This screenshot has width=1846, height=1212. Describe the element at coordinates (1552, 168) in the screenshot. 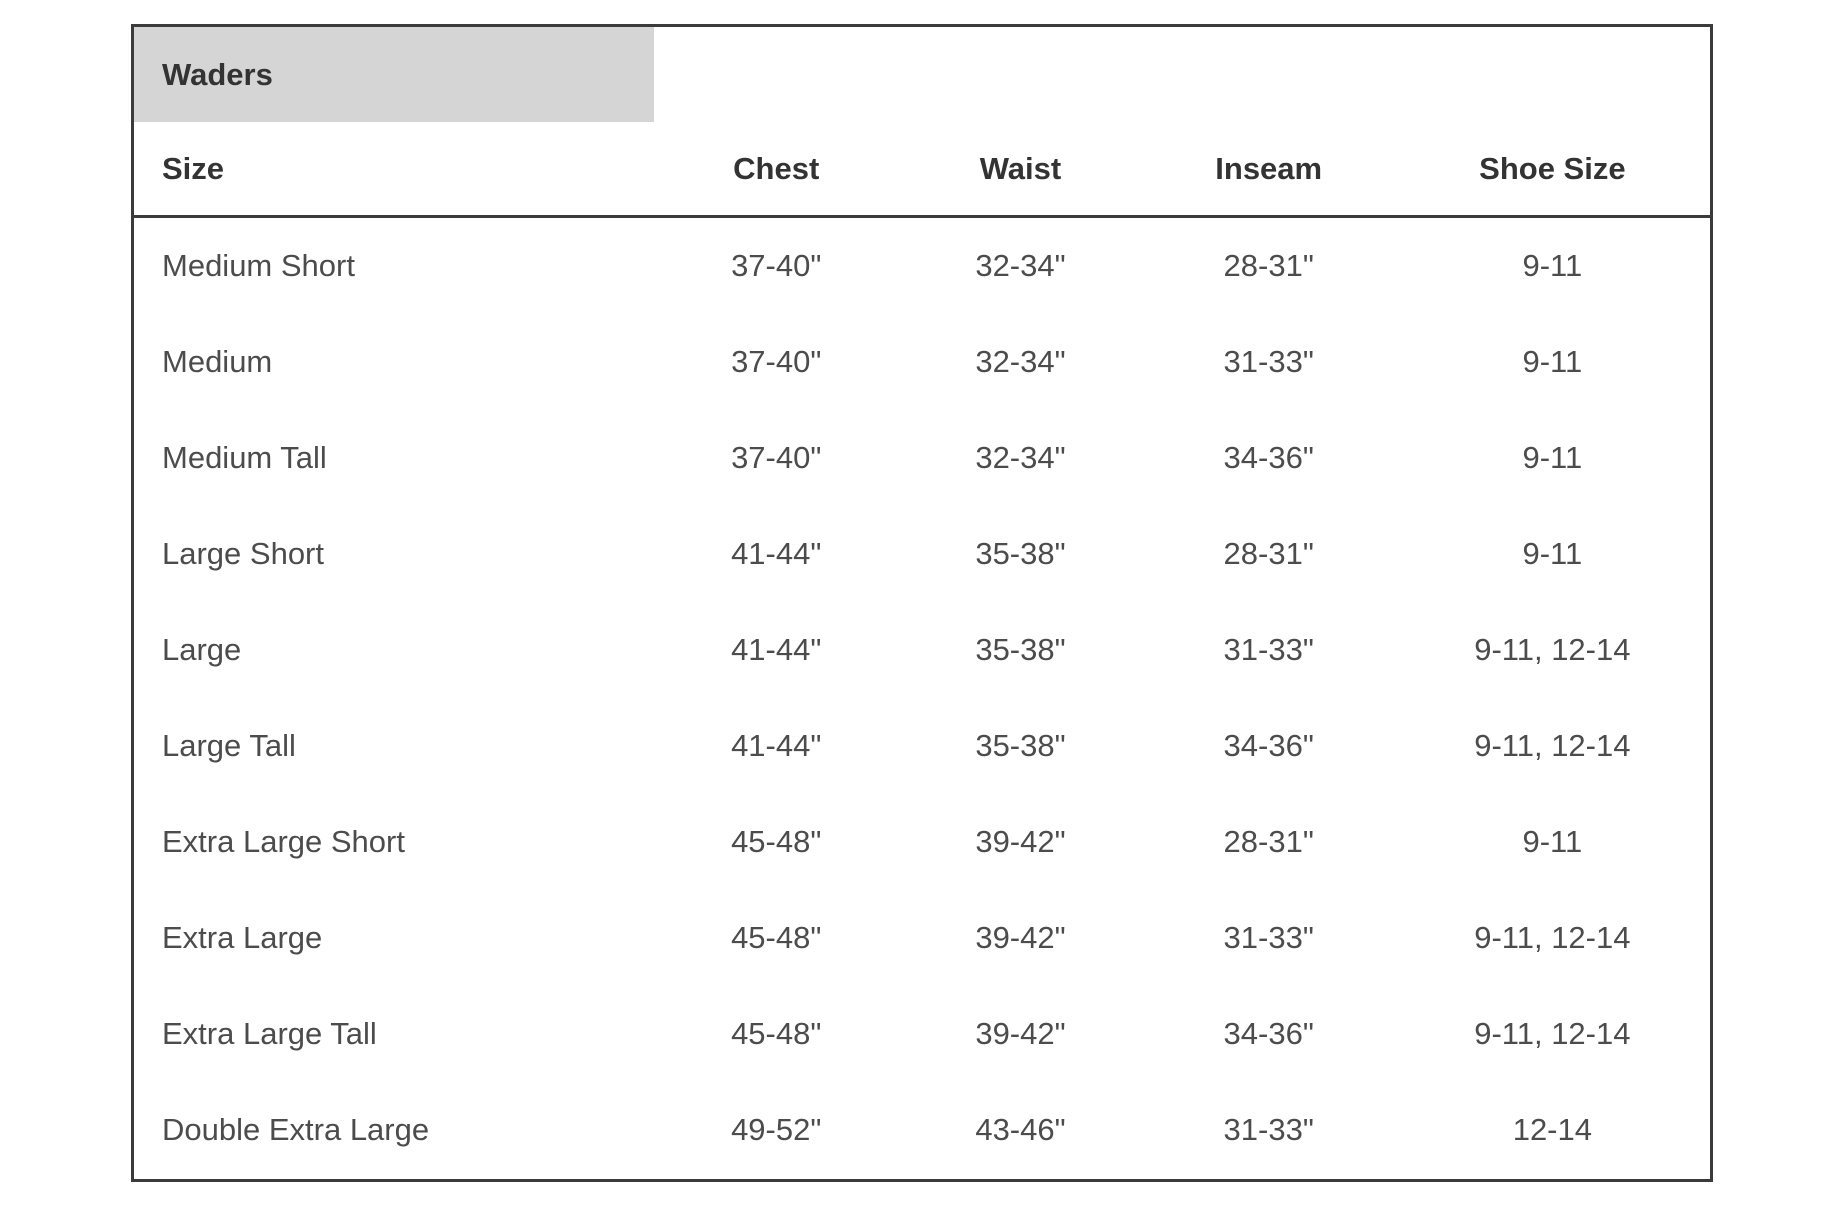

I see `column-header-shoe-size: Shoe Size` at that location.